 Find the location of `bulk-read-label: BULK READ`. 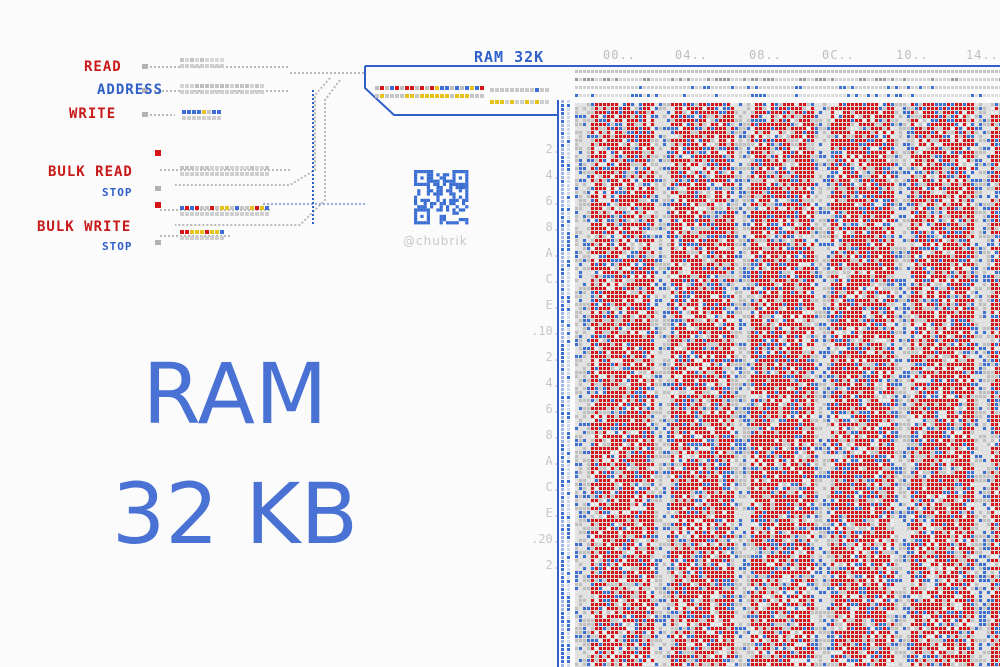

bulk-read-label: BULK READ is located at coordinates (90, 172).